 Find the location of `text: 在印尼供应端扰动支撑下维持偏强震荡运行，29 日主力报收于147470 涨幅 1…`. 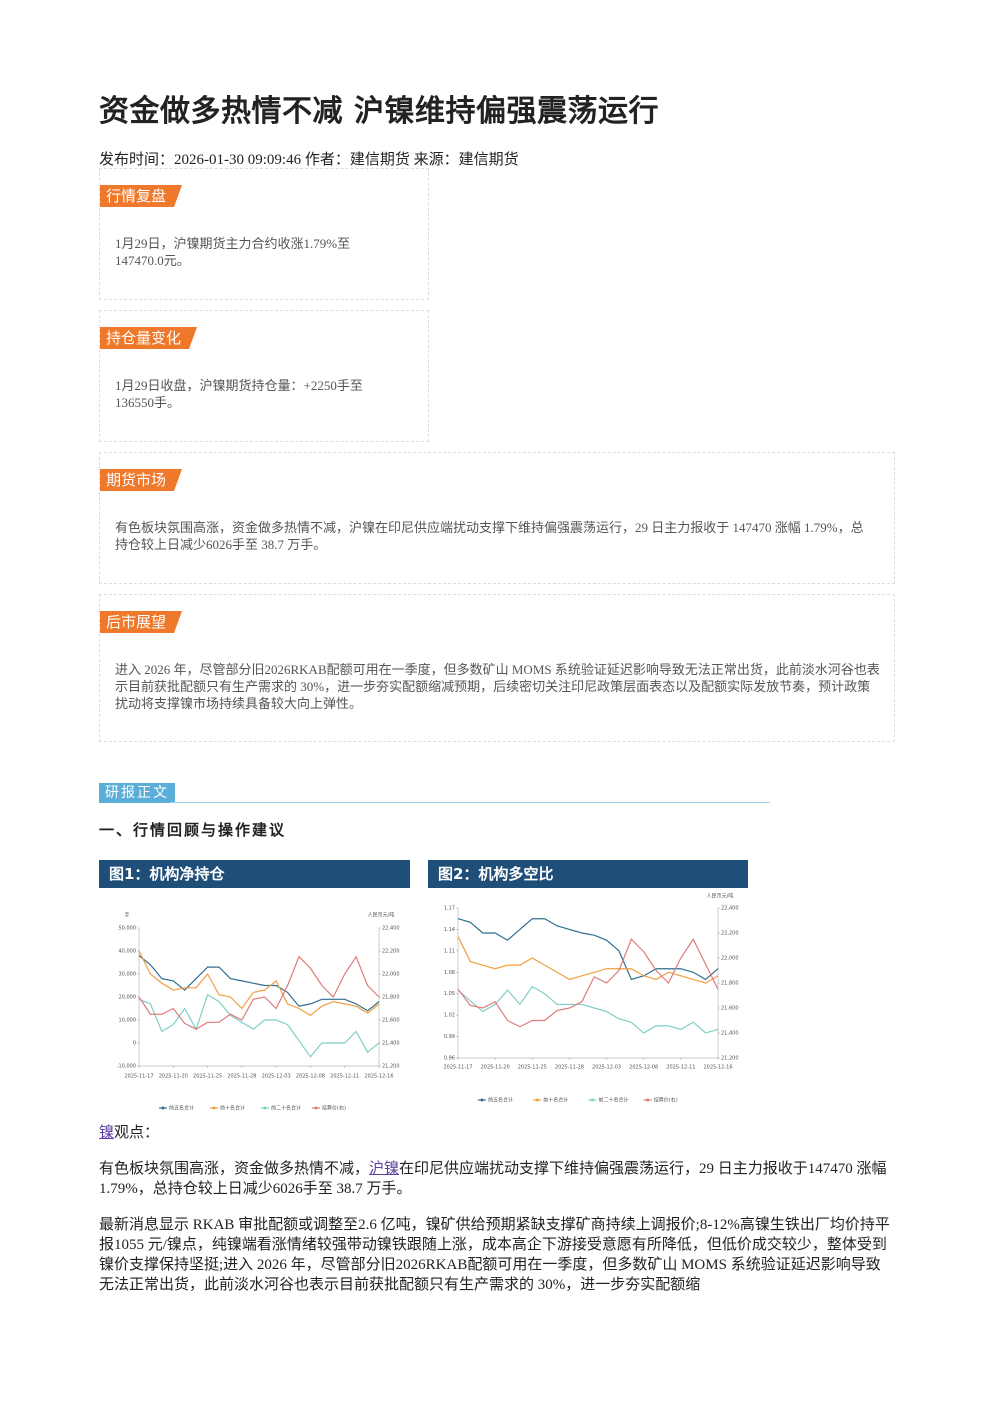

text: 在印尼供应端扰动支撑下维持偏强震荡运行，29 日主力报收于147470 涨幅 1… is located at coordinates (493, 1179).